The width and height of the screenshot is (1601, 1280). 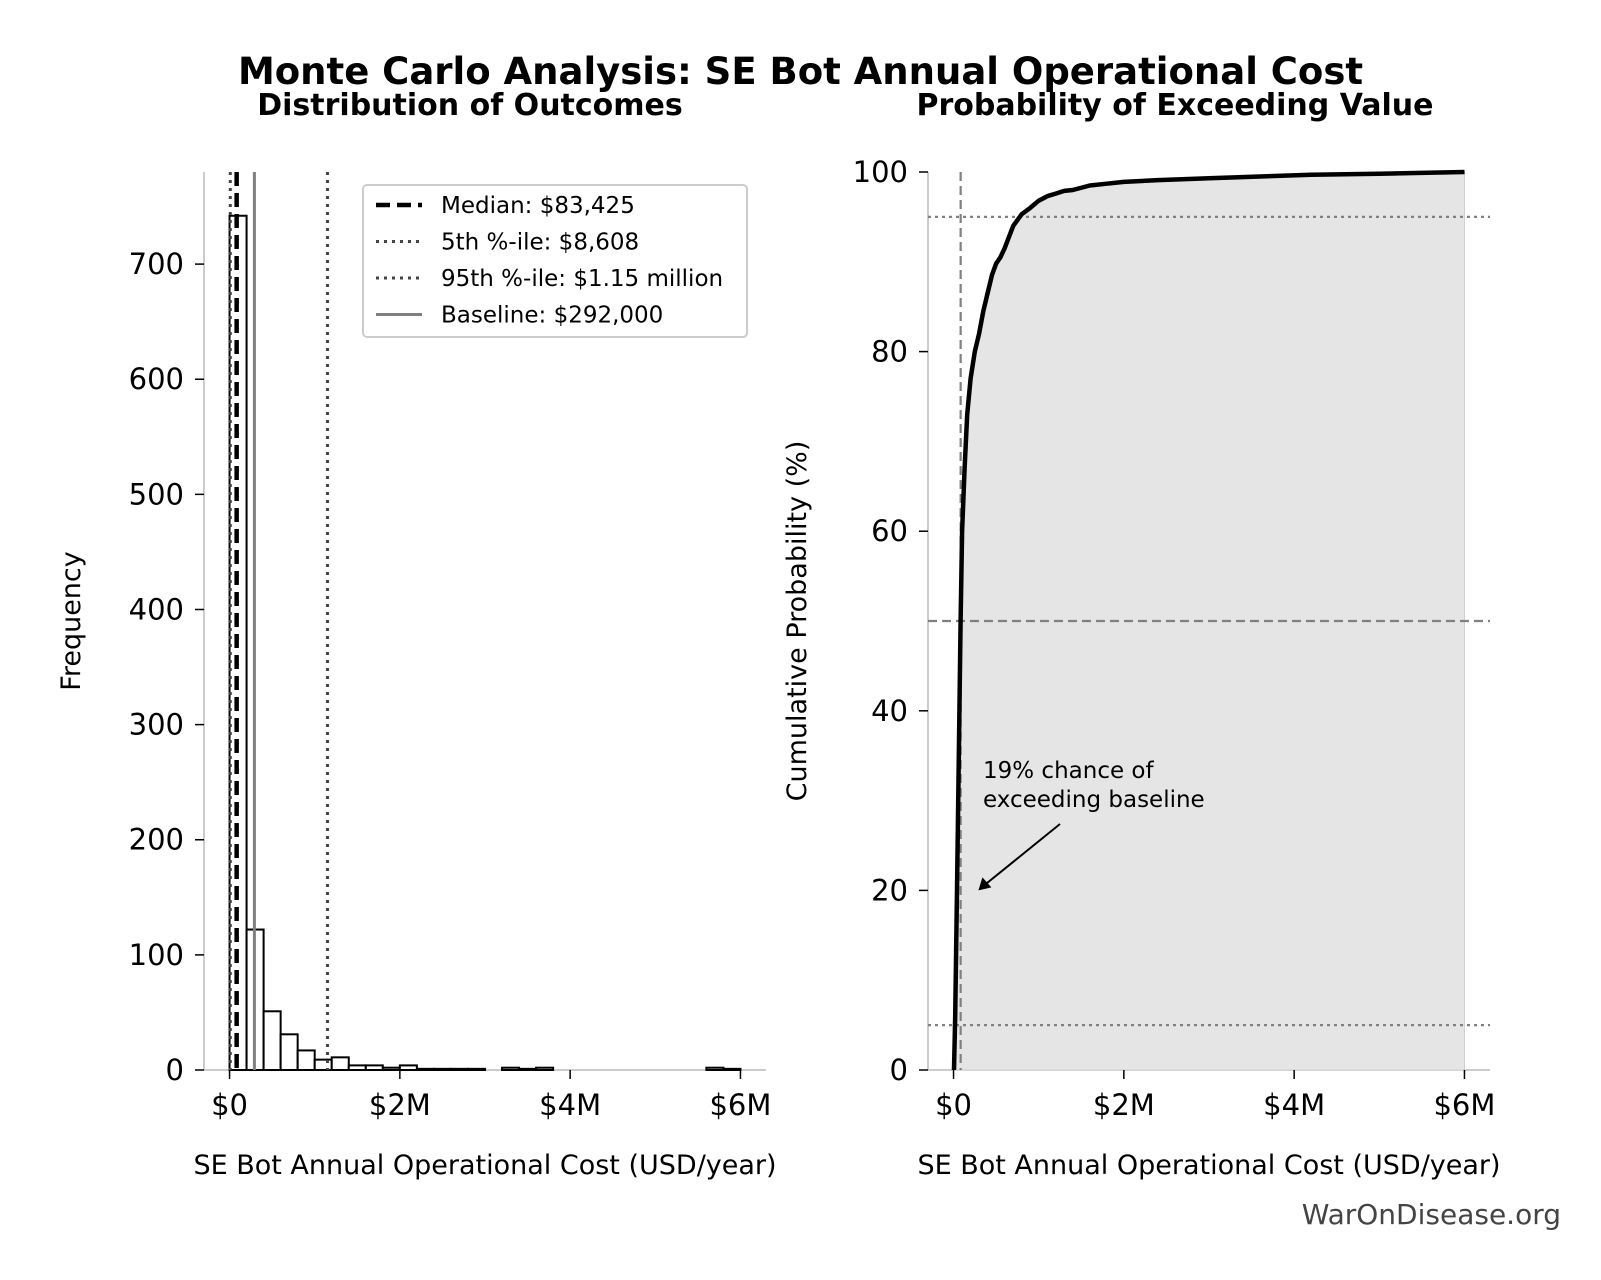 I want to click on hist-y-tick-label: 700, so click(x=156, y=264).